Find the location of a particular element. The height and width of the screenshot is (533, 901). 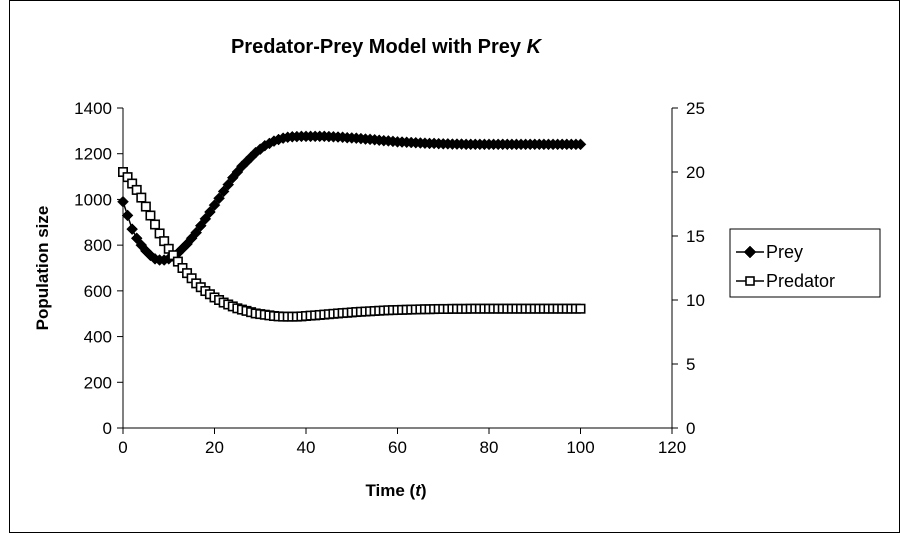

legend-box is located at coordinates (805, 263).